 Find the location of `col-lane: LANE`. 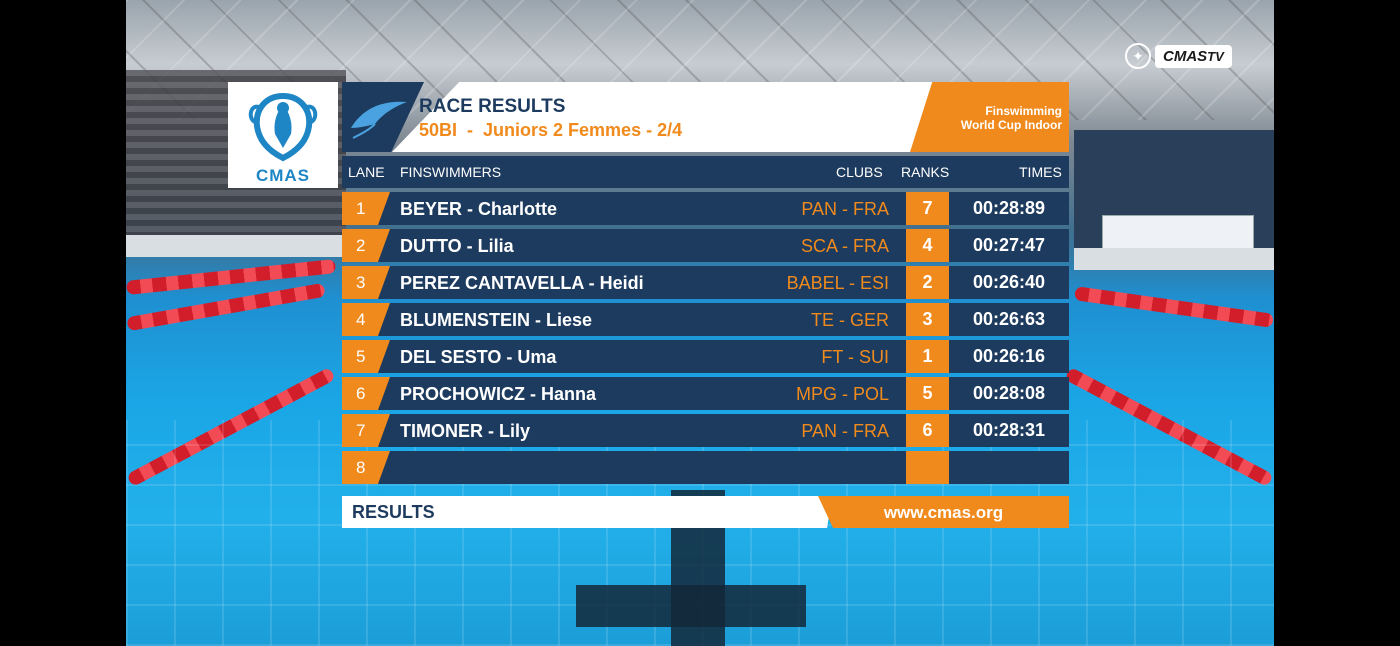

col-lane: LANE is located at coordinates (366, 172).